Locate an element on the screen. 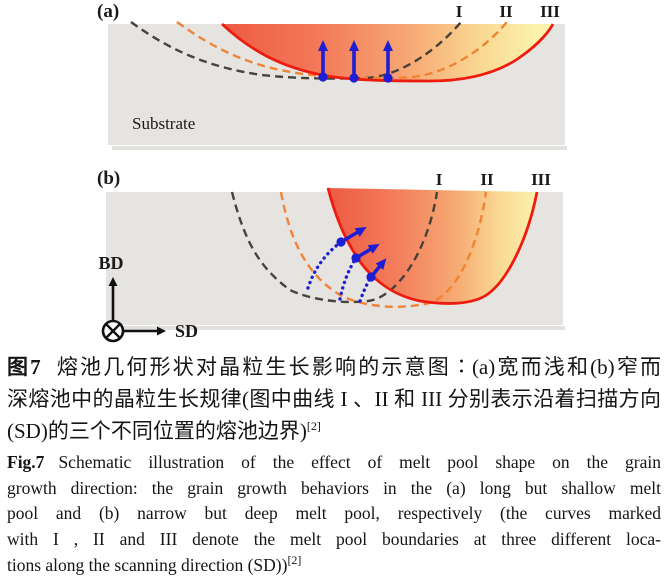 This screenshot has width=665, height=584. curve-label-II-b: II is located at coordinates (487, 179).